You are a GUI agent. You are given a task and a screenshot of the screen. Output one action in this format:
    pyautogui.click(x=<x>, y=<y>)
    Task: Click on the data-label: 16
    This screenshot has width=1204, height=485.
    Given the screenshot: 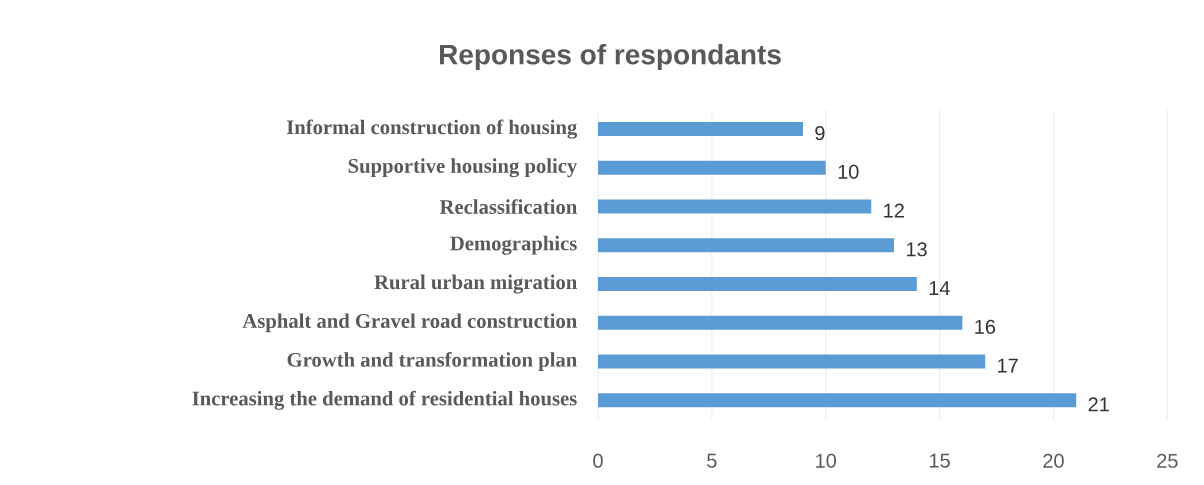 What is the action you would take?
    pyautogui.click(x=985, y=326)
    